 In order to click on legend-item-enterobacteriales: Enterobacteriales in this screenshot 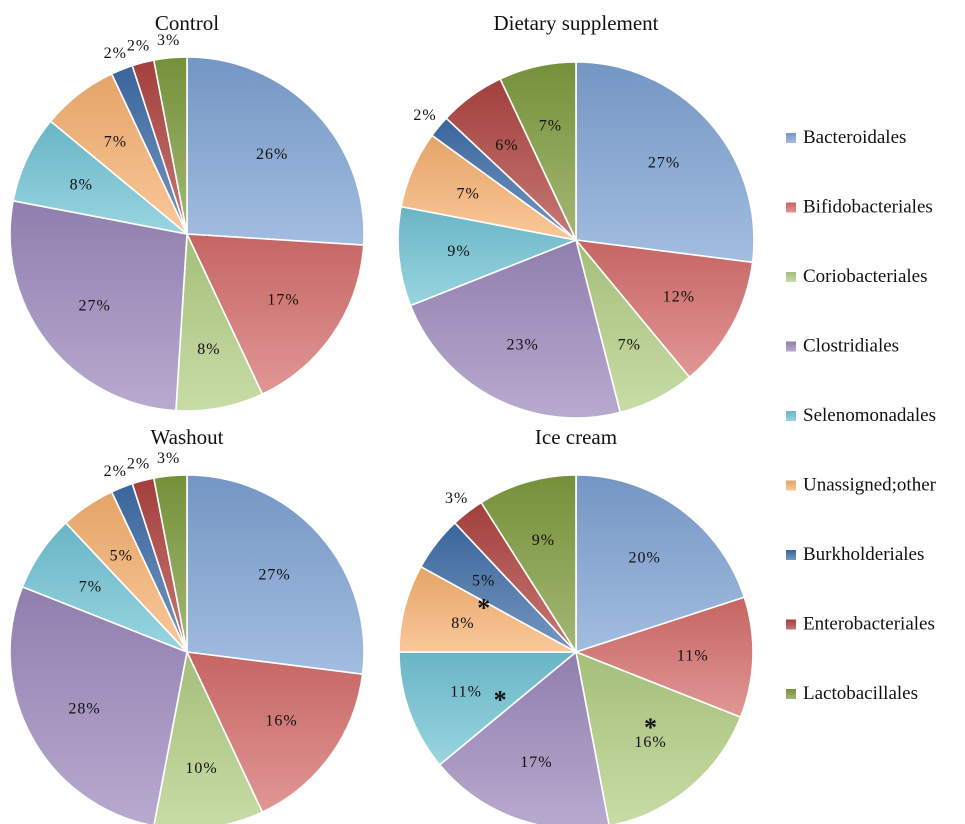, I will do `click(860, 624)`.